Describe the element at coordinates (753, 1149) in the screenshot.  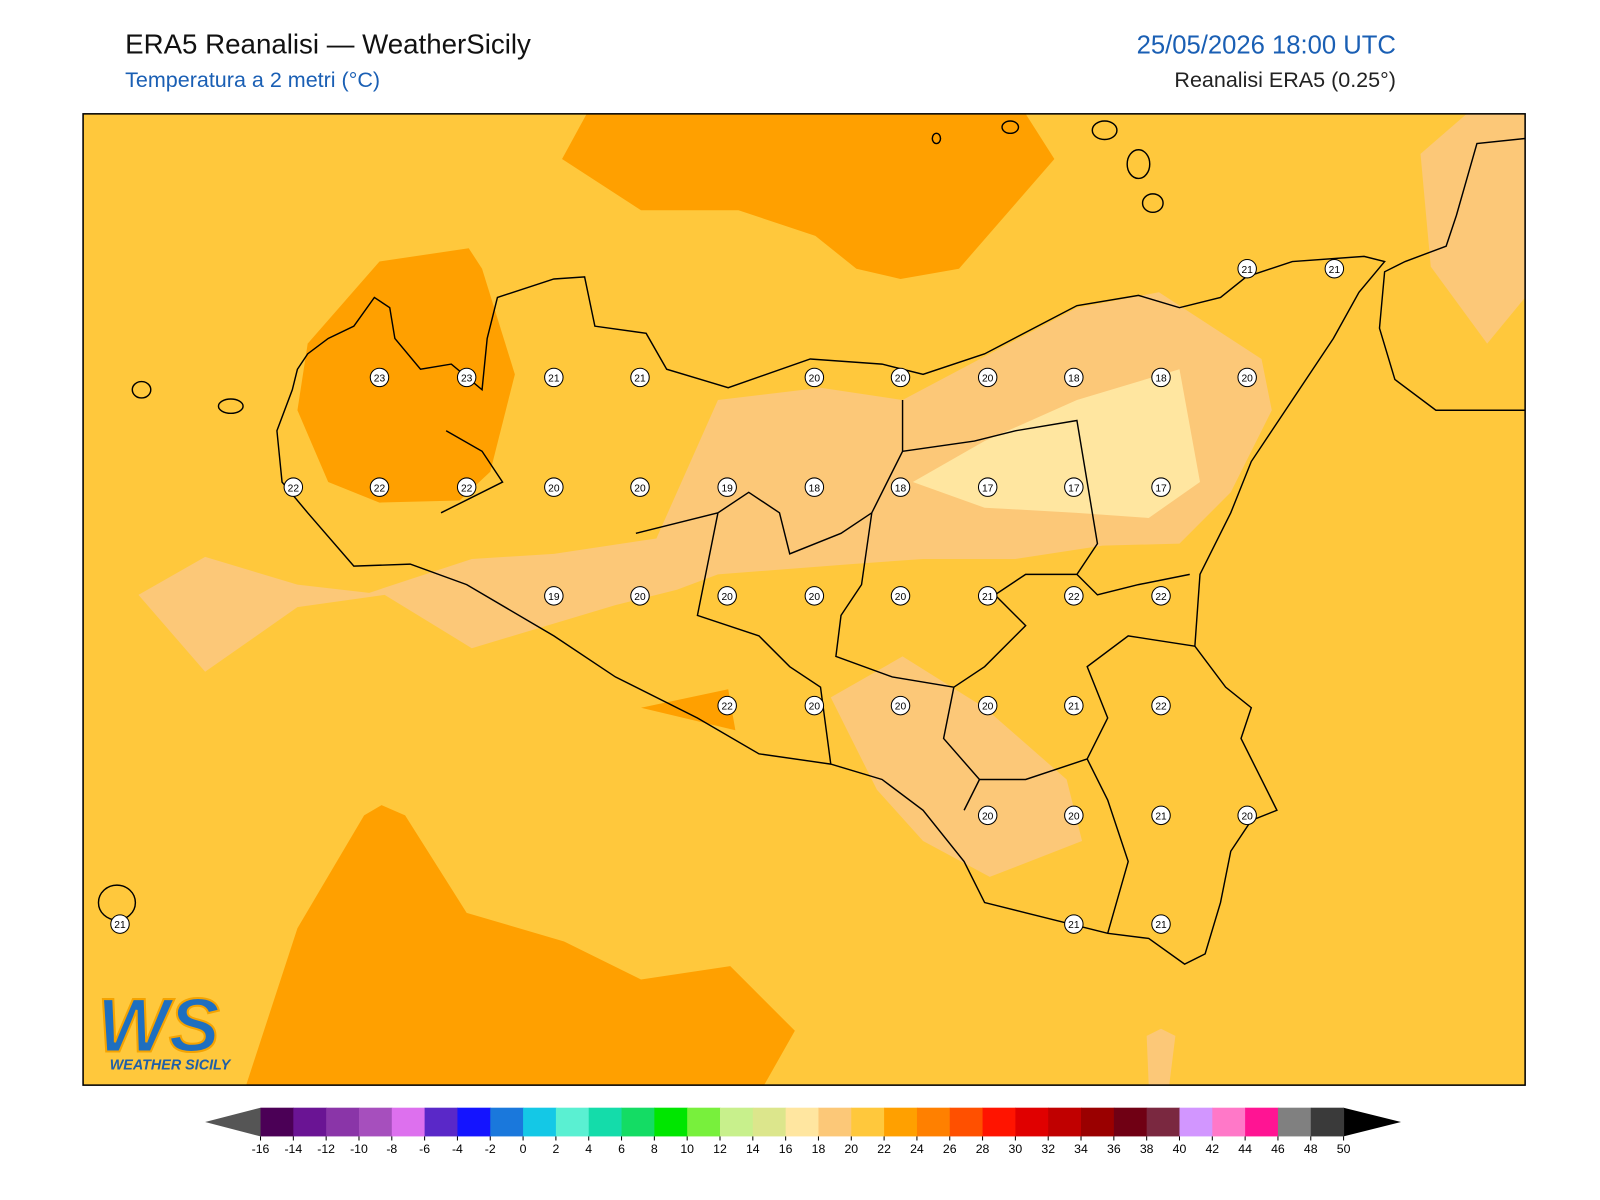
I see `colorbar-tick-label: 14` at that location.